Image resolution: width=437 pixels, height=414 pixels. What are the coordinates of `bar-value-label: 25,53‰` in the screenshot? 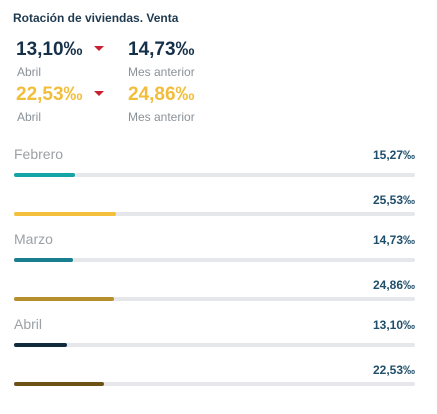 It's located at (393, 200).